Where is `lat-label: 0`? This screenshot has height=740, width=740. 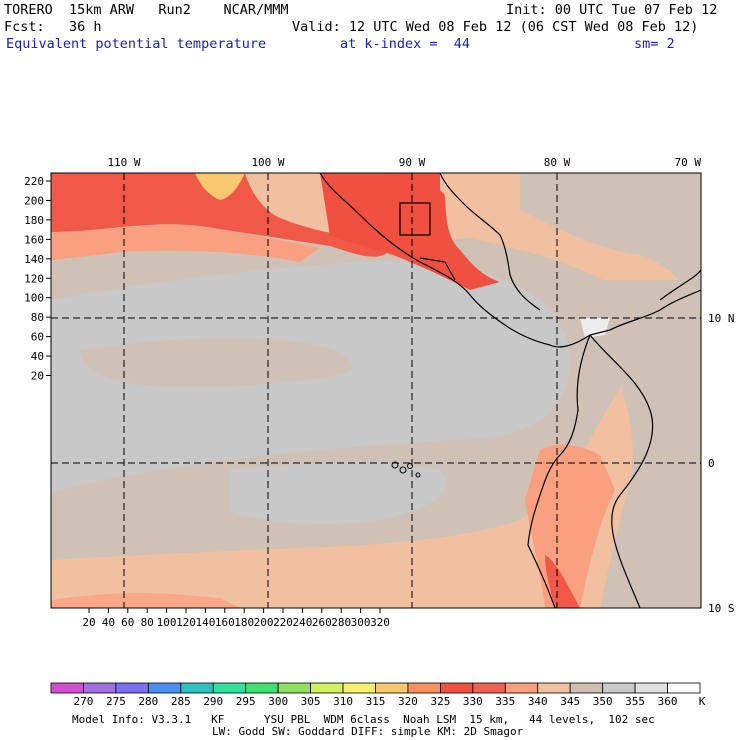
lat-label: 0 is located at coordinates (711, 463).